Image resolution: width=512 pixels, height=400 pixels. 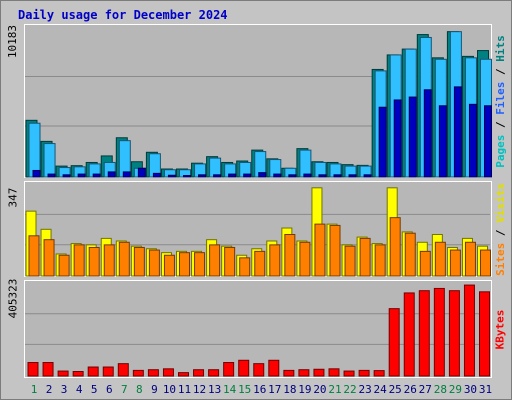 I want to click on x-tick-label: 24, so click(x=381, y=389).